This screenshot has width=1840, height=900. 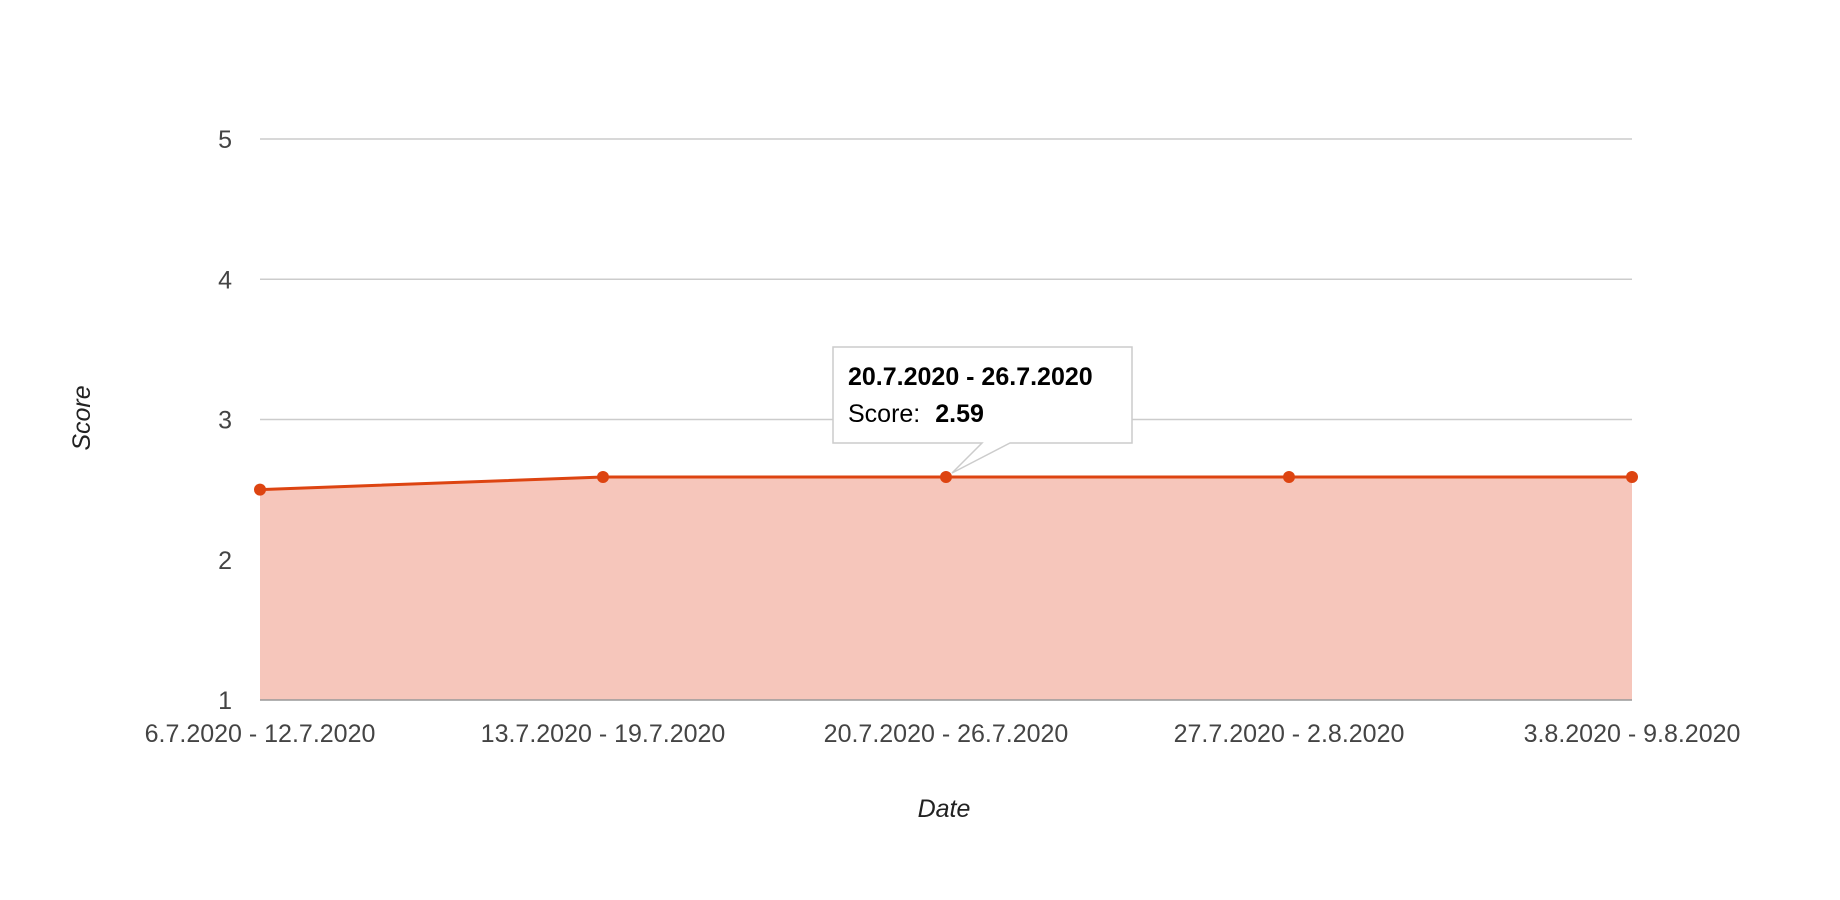 What do you see at coordinates (959, 414) in the screenshot?
I see `tooltip-value: 2.59` at bounding box center [959, 414].